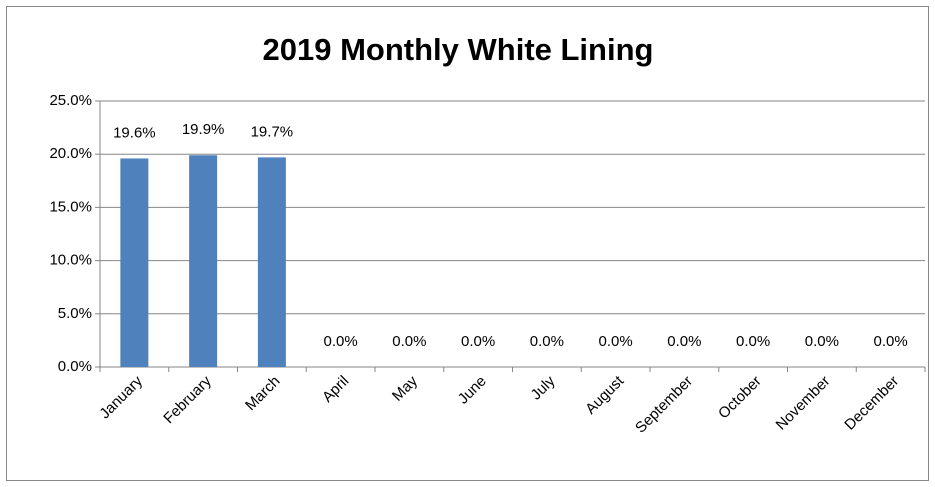  Describe the element at coordinates (458, 49) in the screenshot. I see `chart-title: 2019 Monthly White Lining` at that location.